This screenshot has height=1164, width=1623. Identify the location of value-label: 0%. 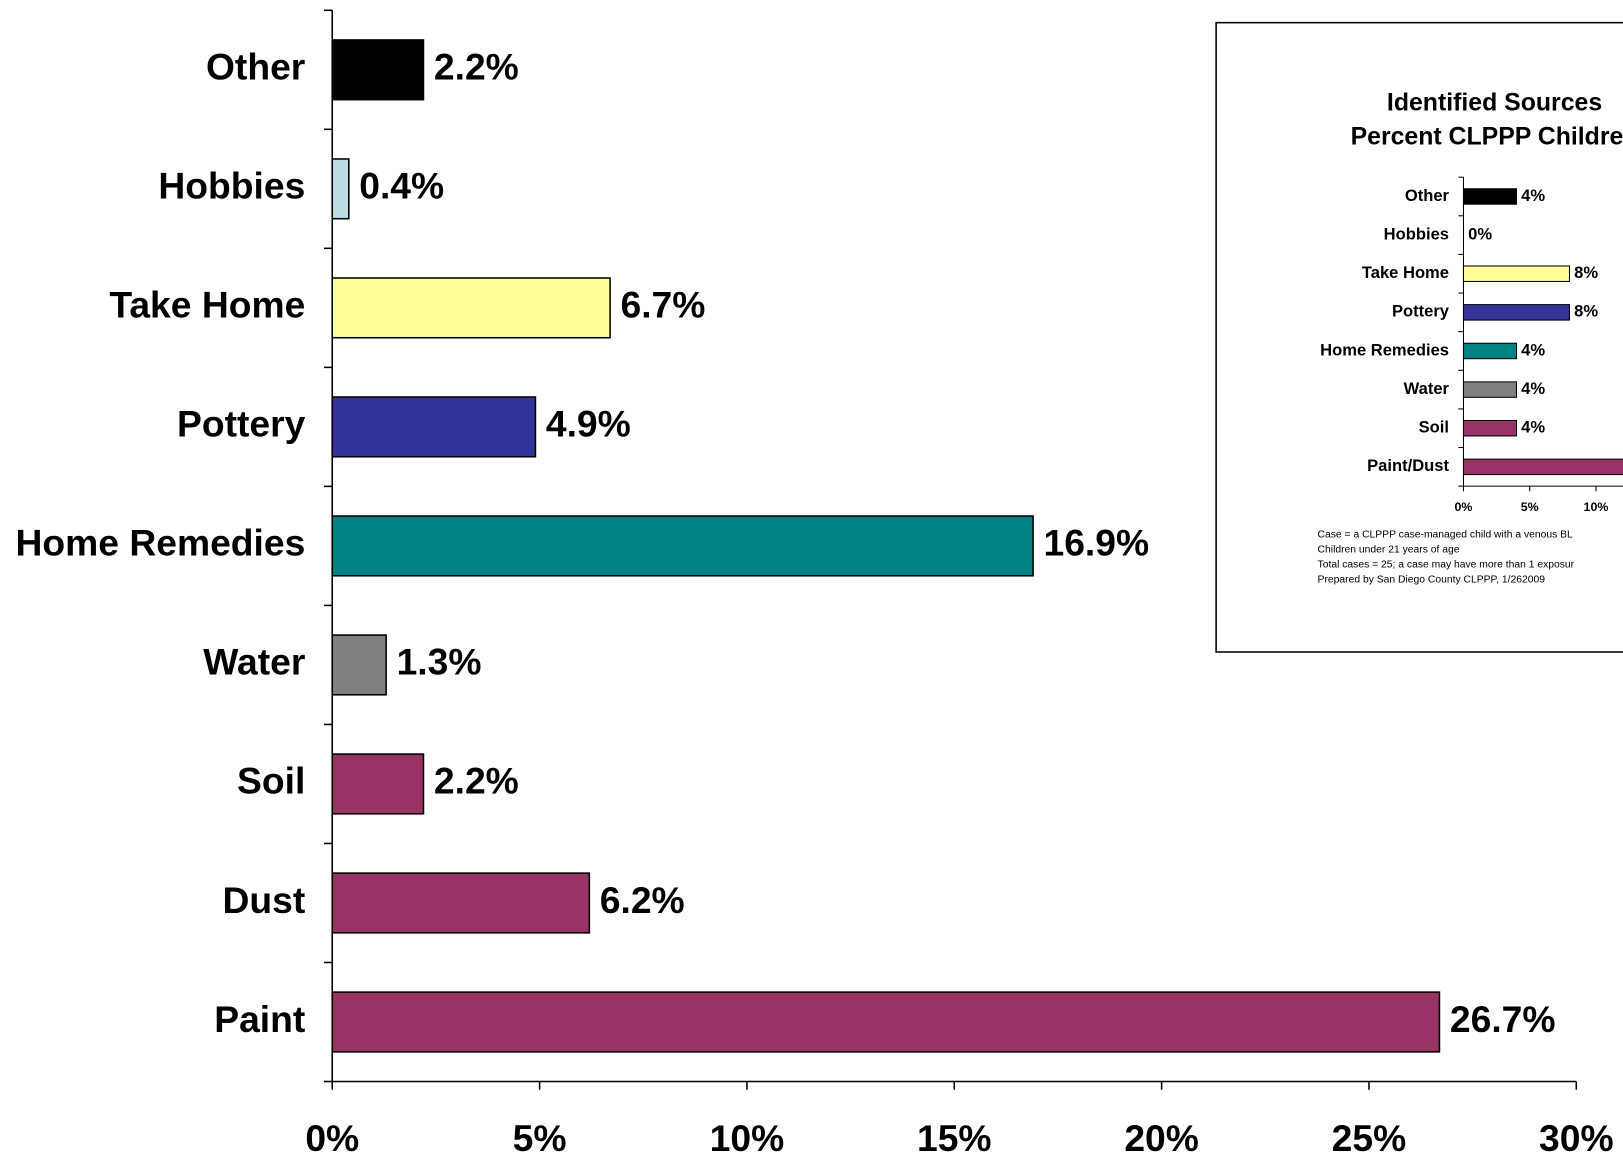
(1480, 233).